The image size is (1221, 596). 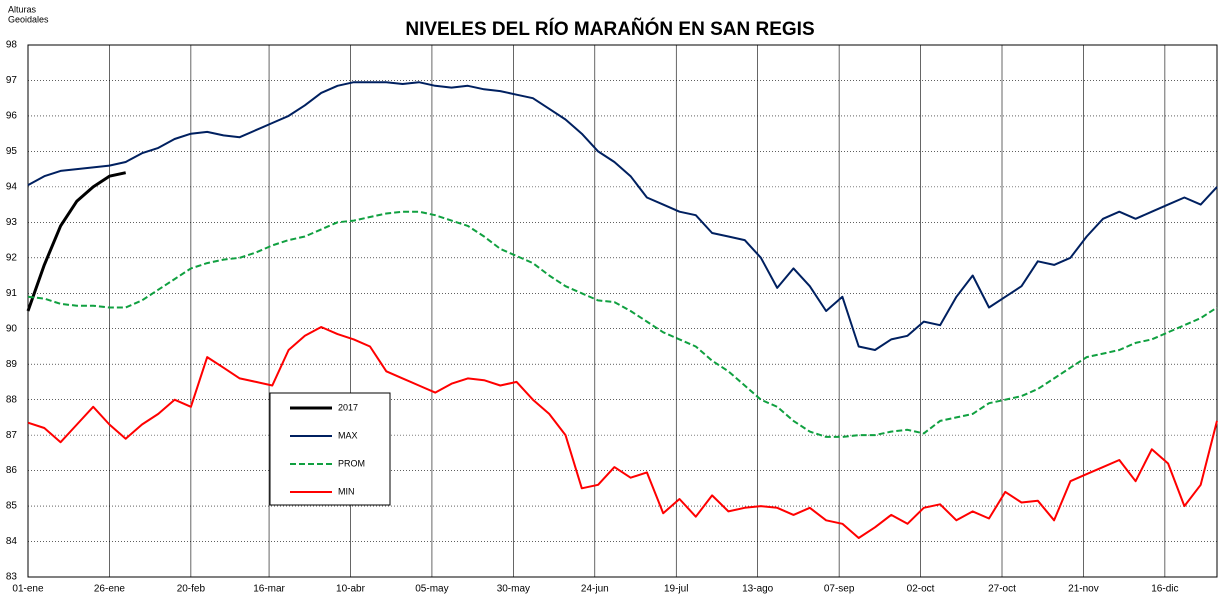 What do you see at coordinates (12, 293) in the screenshot?
I see `y-tick-label: 91` at bounding box center [12, 293].